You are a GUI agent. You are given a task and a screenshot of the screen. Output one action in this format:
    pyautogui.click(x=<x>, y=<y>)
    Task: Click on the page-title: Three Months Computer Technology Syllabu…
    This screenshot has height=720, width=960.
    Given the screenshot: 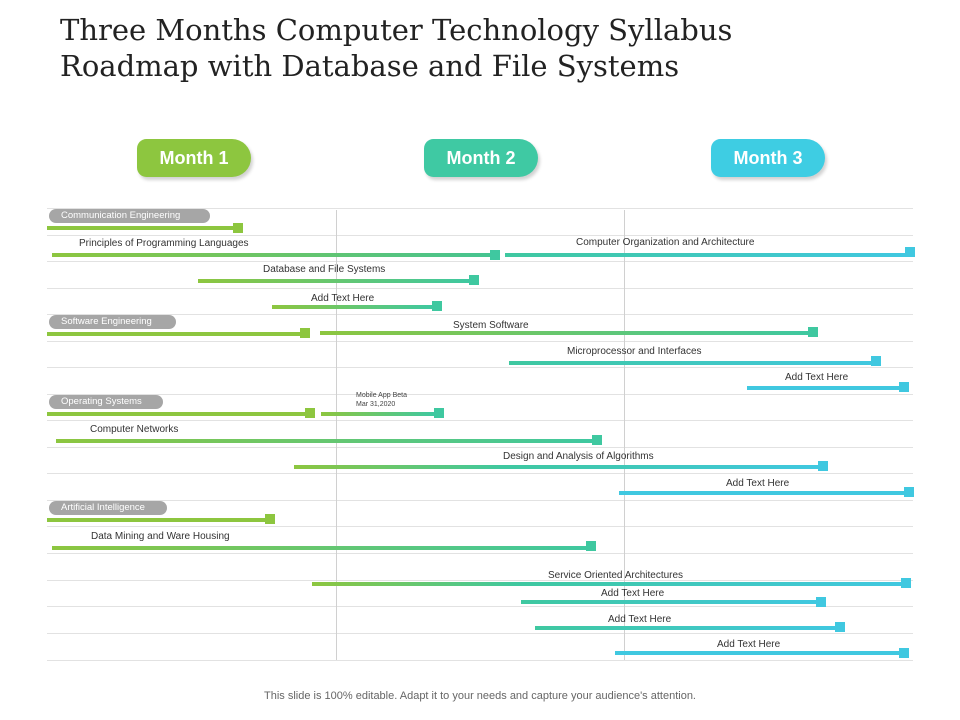 What is the action you would take?
    pyautogui.click(x=490, y=48)
    